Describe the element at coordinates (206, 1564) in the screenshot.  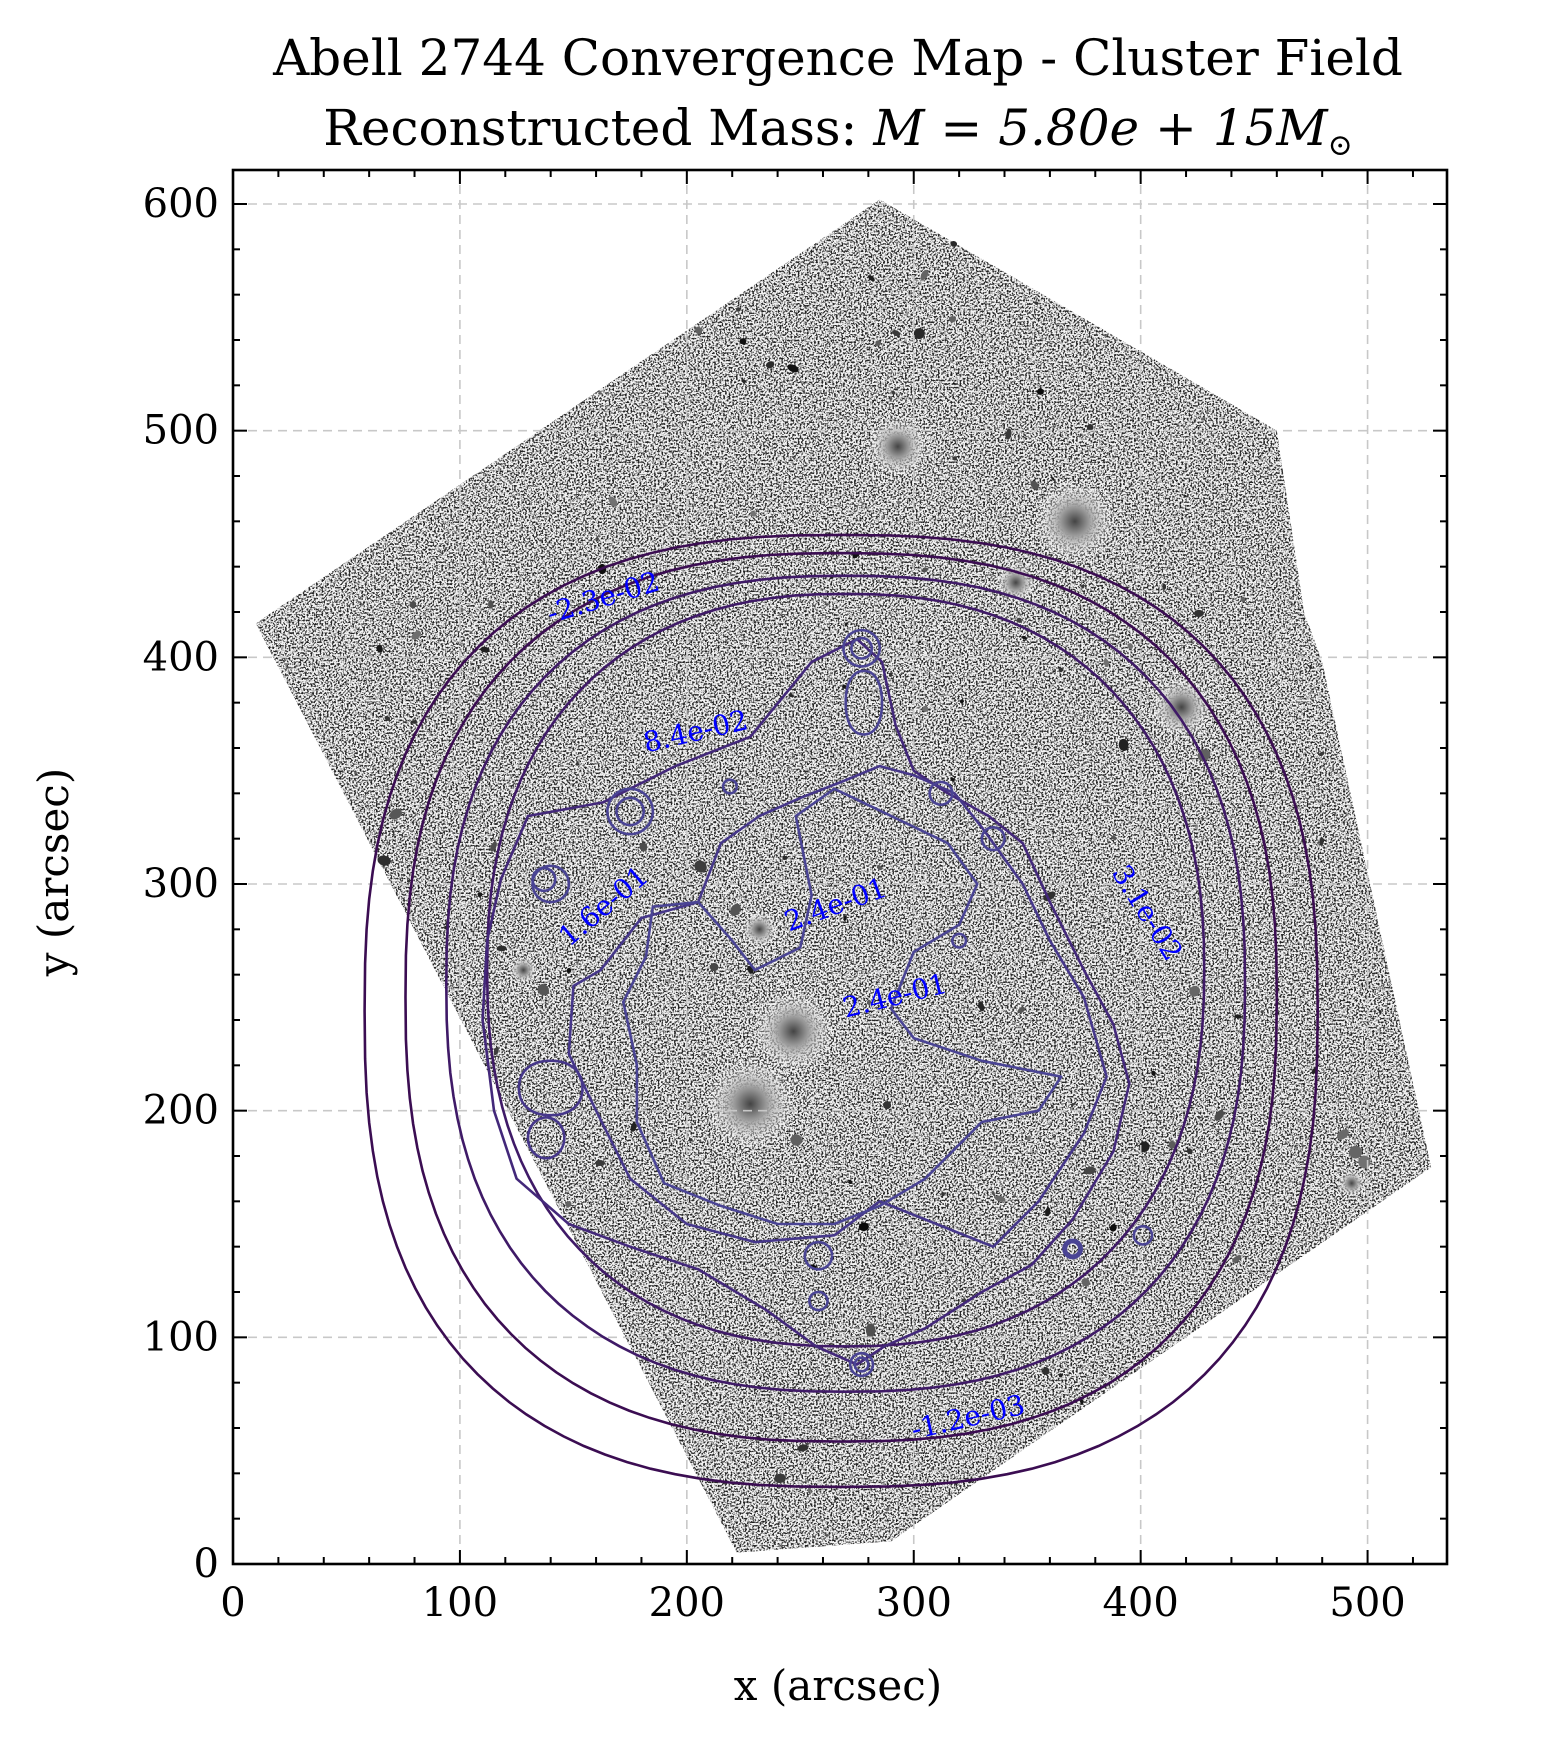
I see `y-tick-label: 0` at that location.